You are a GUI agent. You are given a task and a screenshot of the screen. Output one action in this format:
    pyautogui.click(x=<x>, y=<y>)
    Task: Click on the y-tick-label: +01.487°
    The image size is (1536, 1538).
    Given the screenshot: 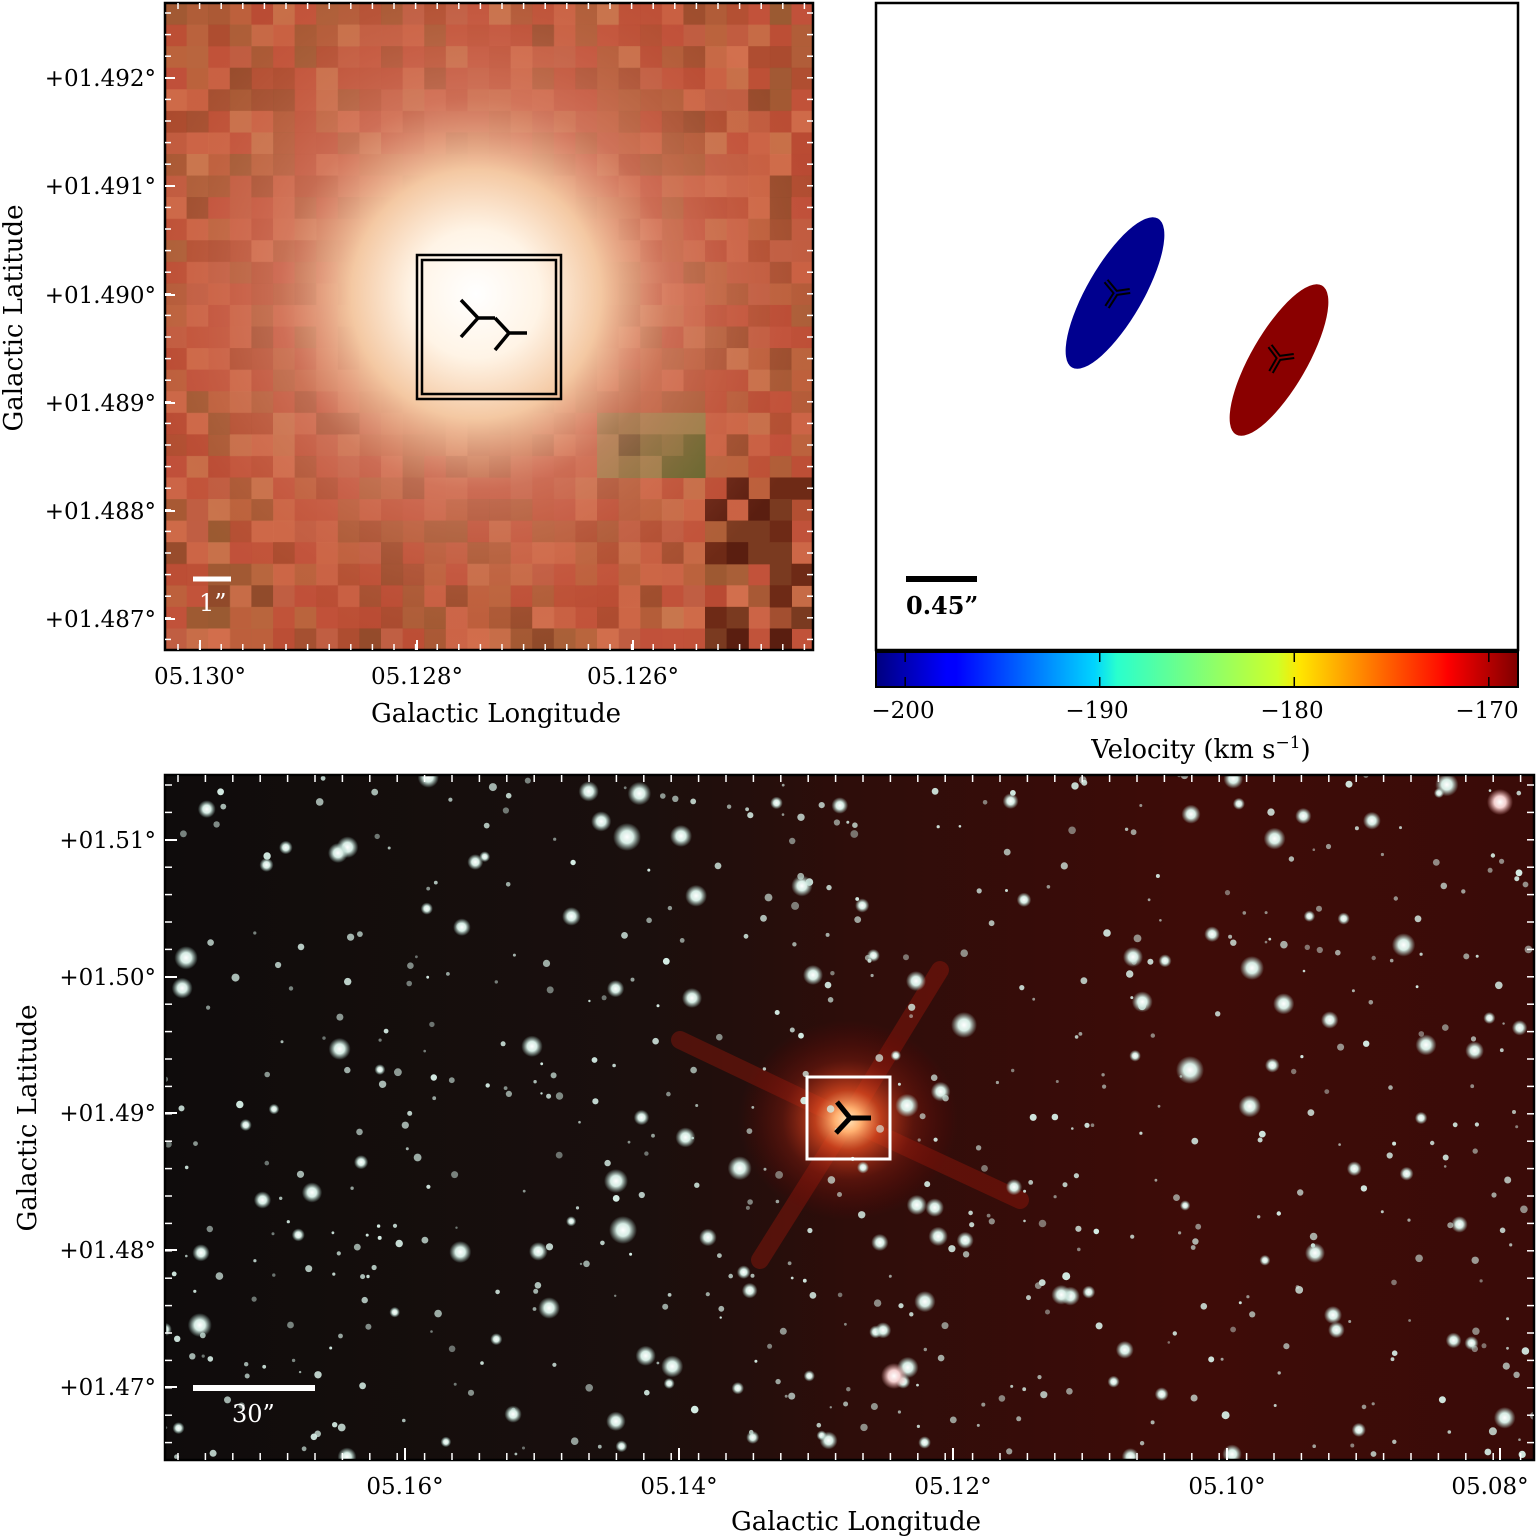 What is the action you would take?
    pyautogui.click(x=100, y=620)
    